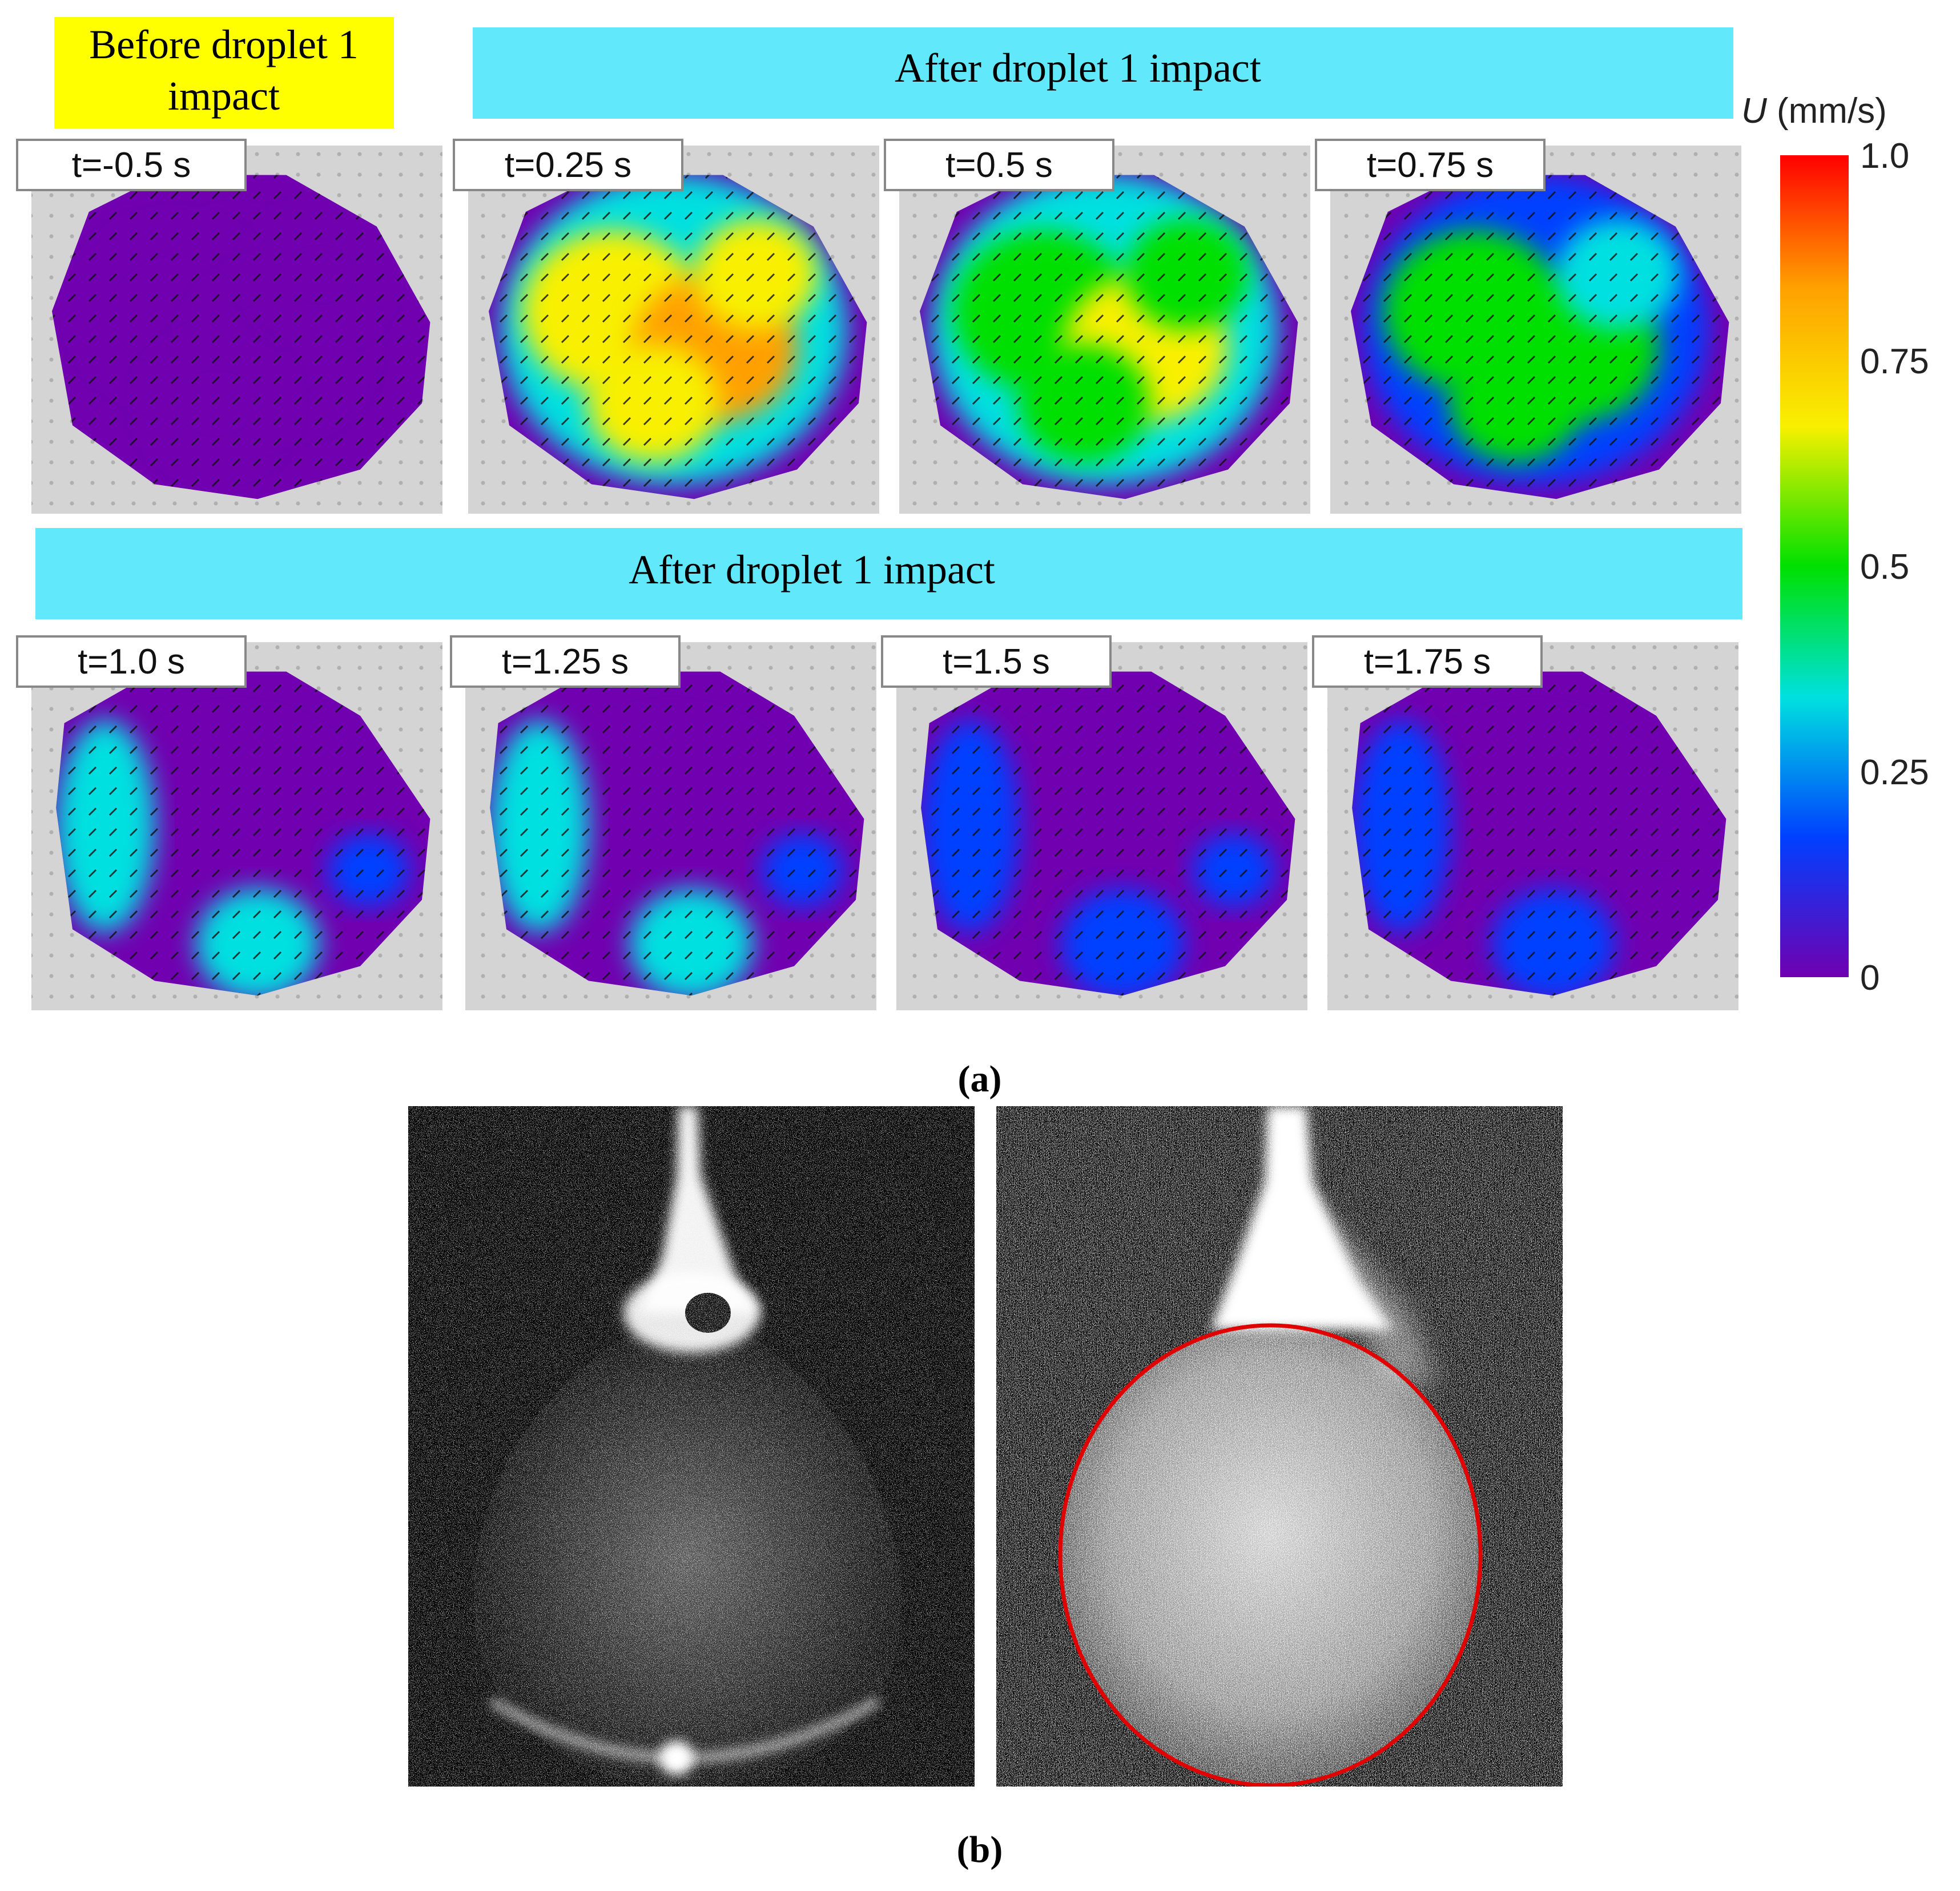 This screenshot has width=1960, height=1891. I want to click on banner-before-line1: Before droplet 1, so click(224, 44).